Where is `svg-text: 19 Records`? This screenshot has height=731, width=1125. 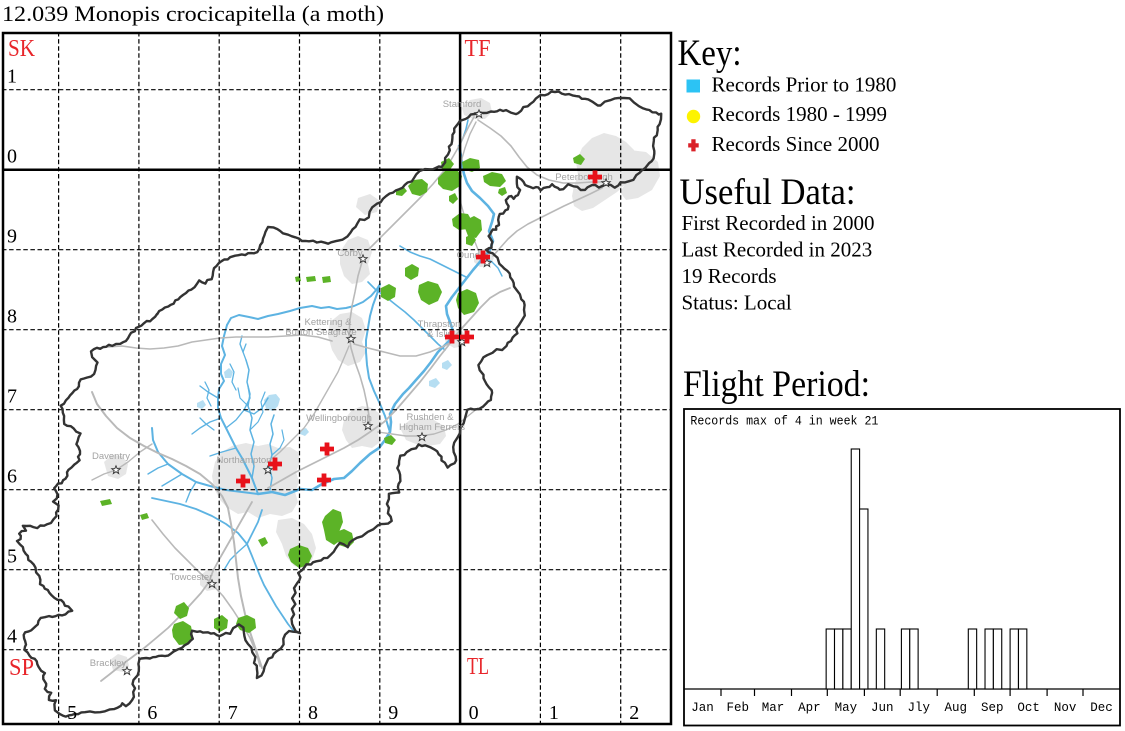 svg-text: 19 Records is located at coordinates (729, 276).